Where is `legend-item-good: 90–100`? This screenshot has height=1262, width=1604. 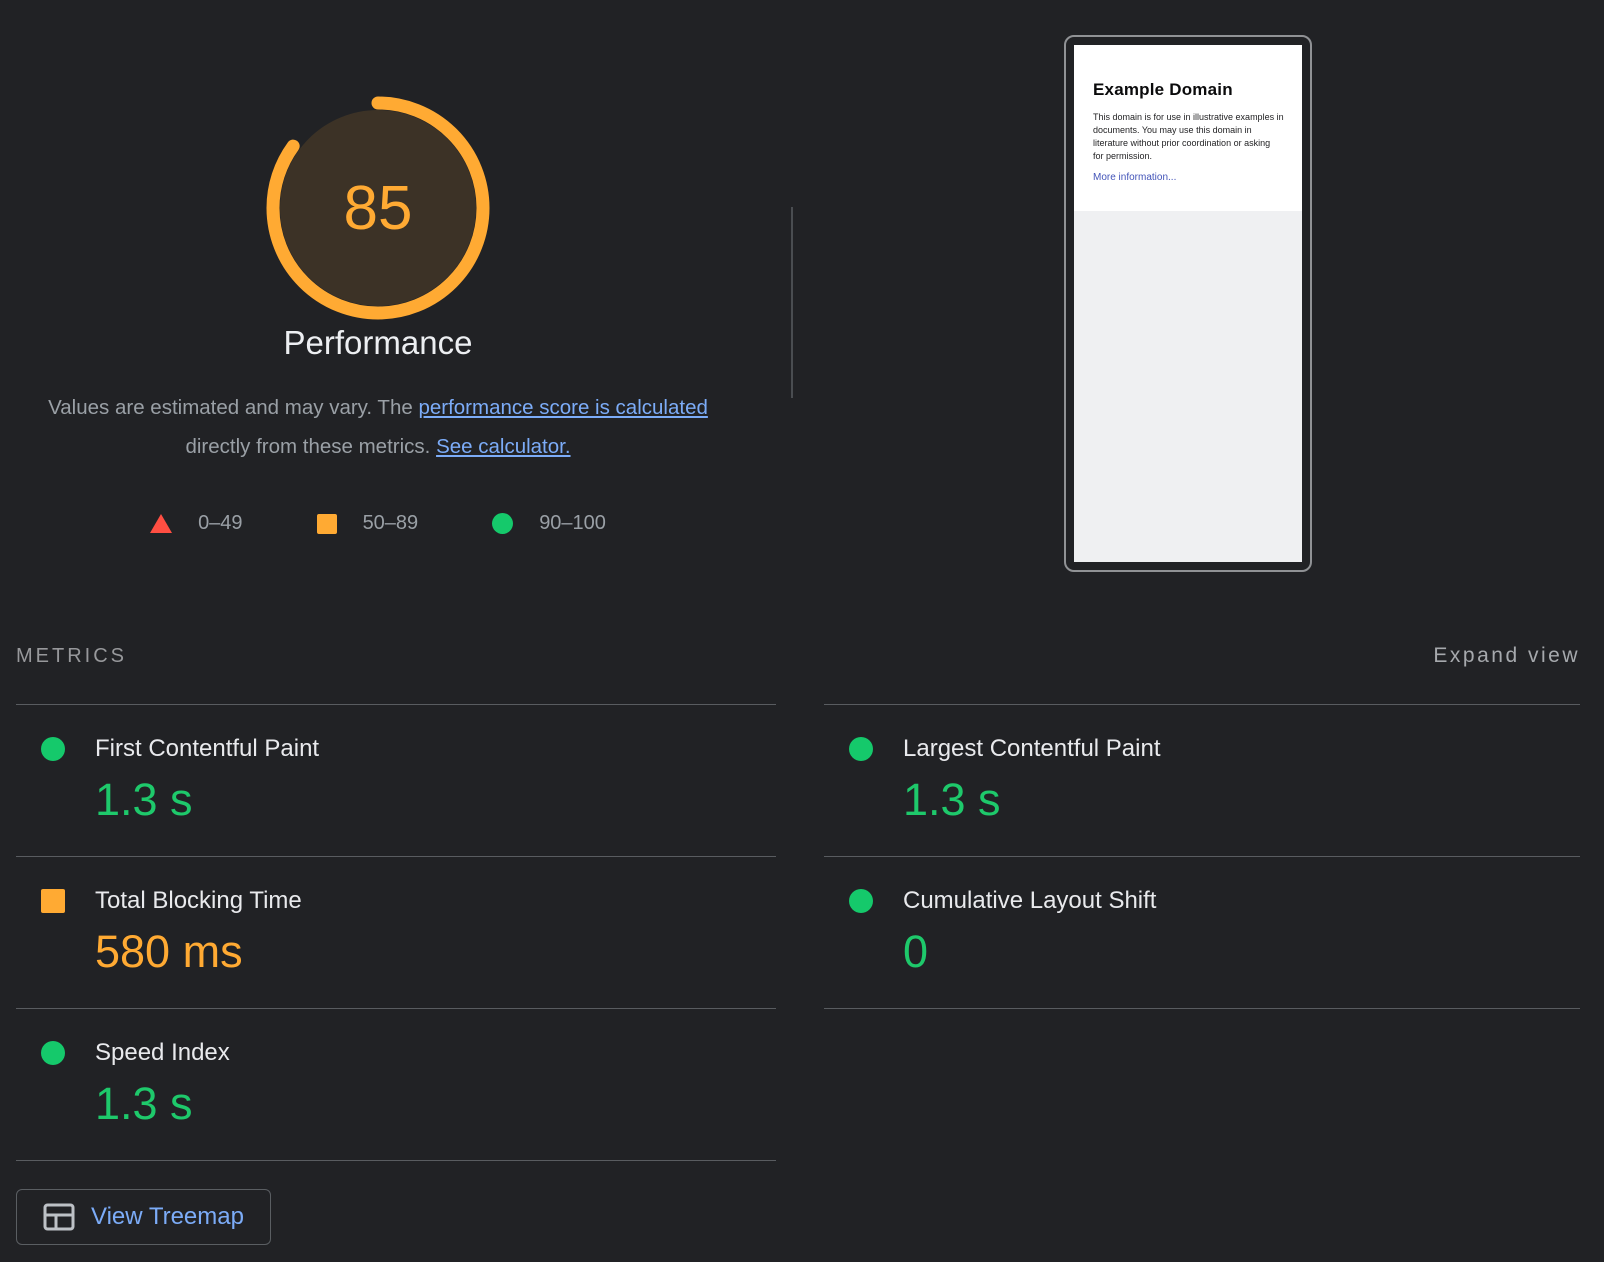 legend-item-good: 90–100 is located at coordinates (549, 523).